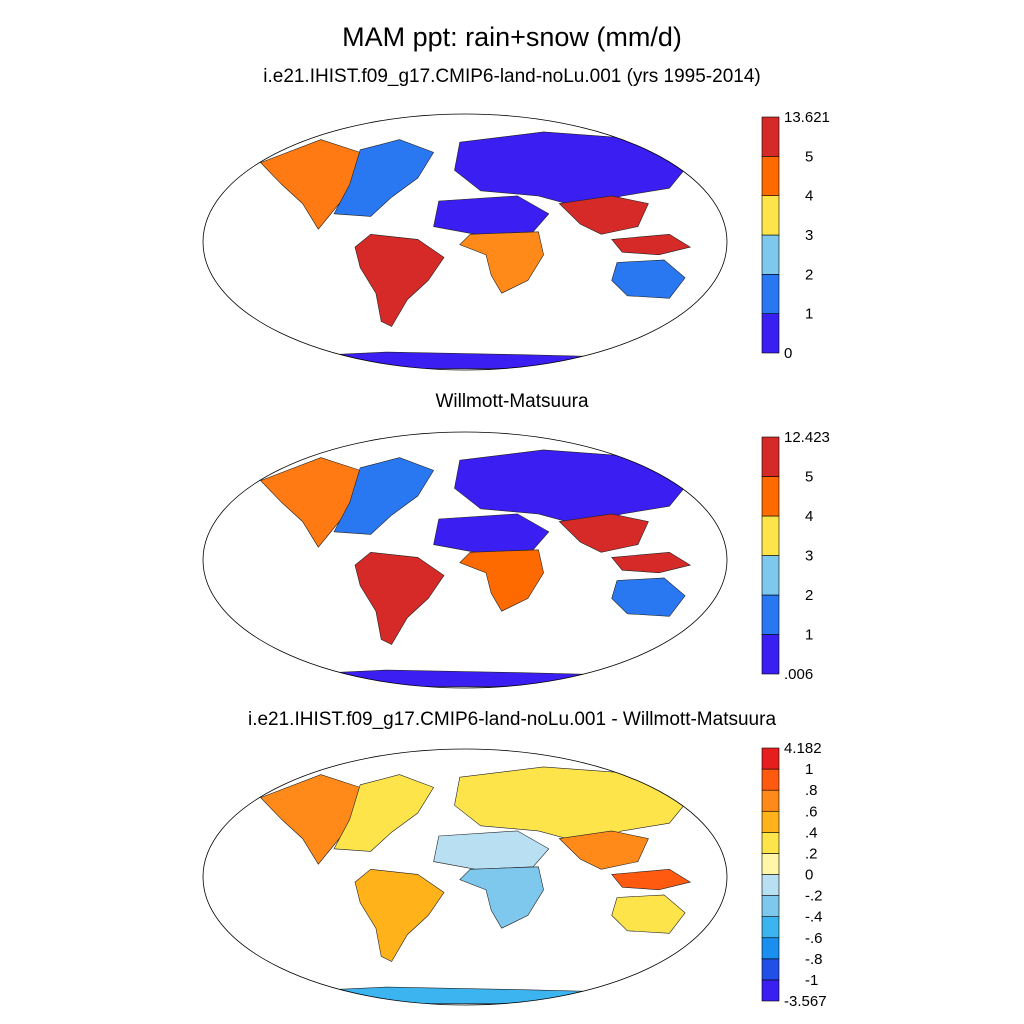  I want to click on panel-2-colorbar: 12.423 5 4 3 2 1 .006, so click(795, 556).